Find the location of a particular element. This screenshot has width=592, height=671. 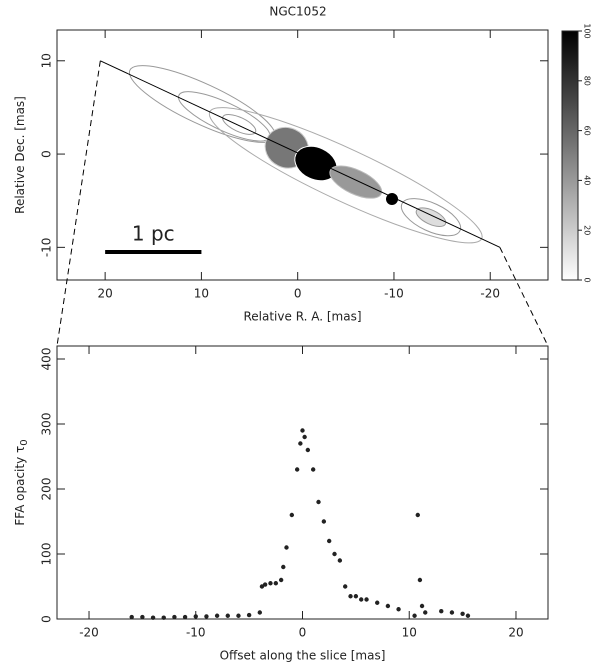

colorbar-tick-label: 80 is located at coordinates (587, 81).